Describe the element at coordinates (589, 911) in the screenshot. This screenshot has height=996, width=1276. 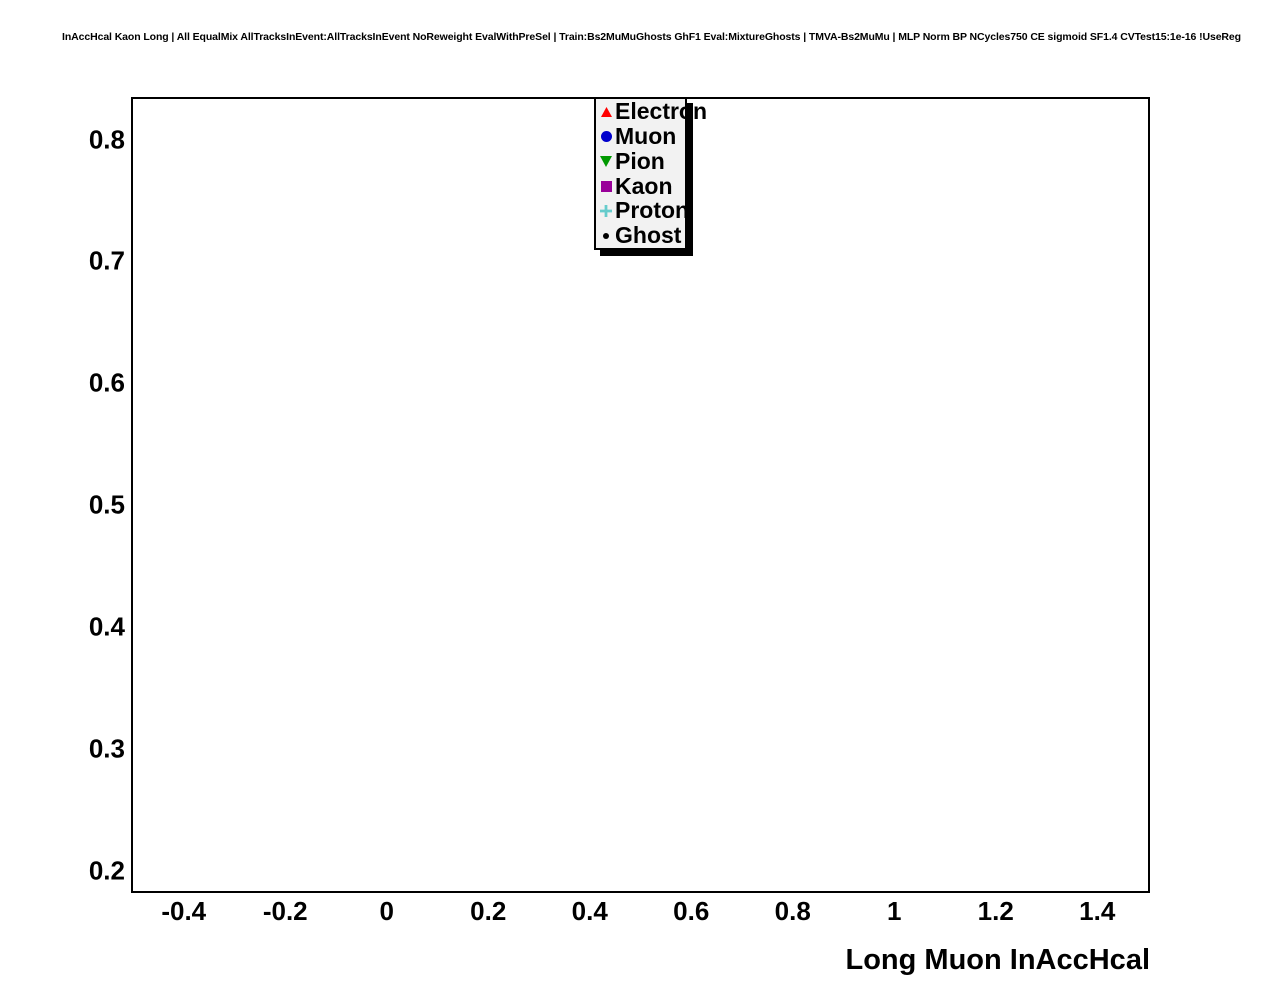
I see `x-axis-tick-label: 0.4` at that location.